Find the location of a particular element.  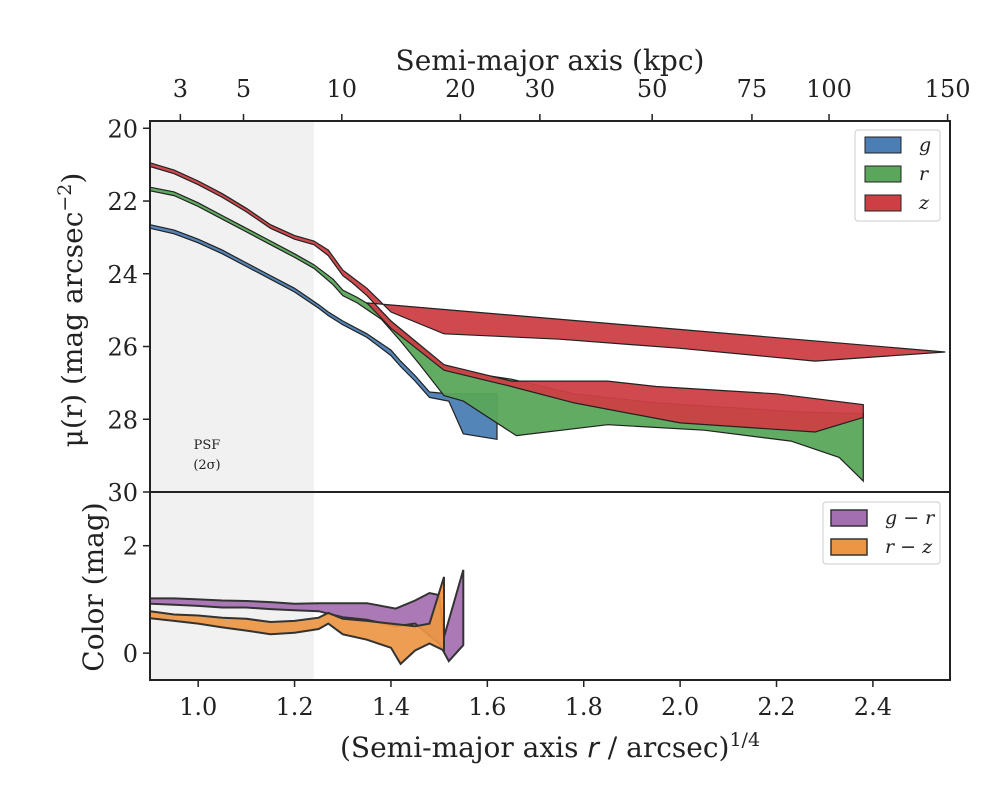

x-tick-label: 2.2 is located at coordinates (776, 707).